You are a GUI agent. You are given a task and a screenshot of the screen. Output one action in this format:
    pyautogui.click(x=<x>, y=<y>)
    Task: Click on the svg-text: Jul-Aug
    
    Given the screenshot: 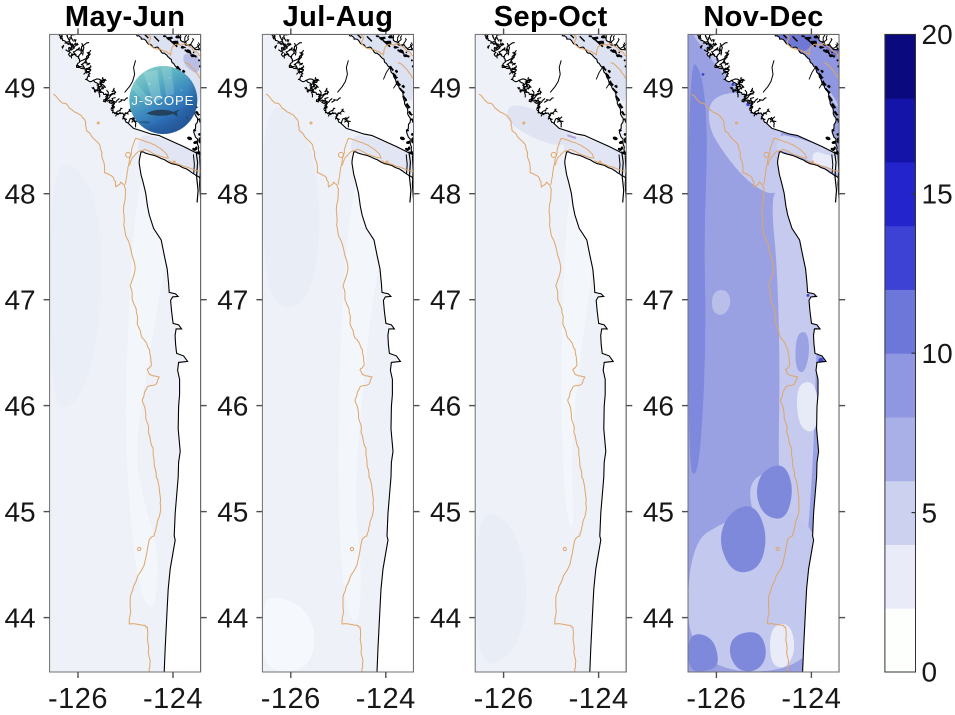 What is the action you would take?
    pyautogui.click(x=338, y=17)
    